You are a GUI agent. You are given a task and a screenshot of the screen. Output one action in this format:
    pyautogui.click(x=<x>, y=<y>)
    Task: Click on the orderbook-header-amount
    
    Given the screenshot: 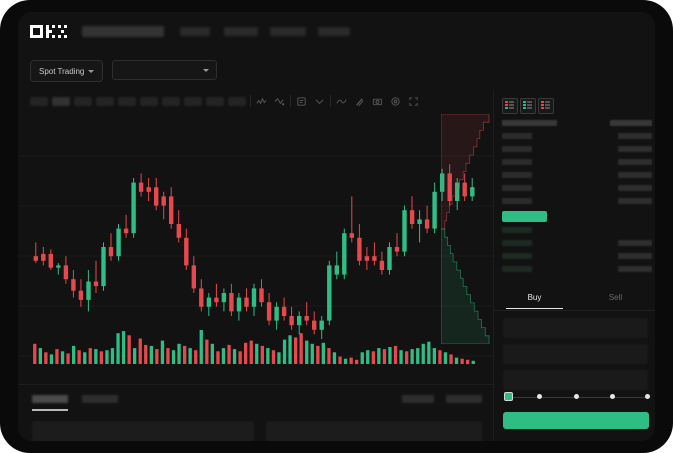 What is the action you would take?
    pyautogui.click(x=631, y=123)
    